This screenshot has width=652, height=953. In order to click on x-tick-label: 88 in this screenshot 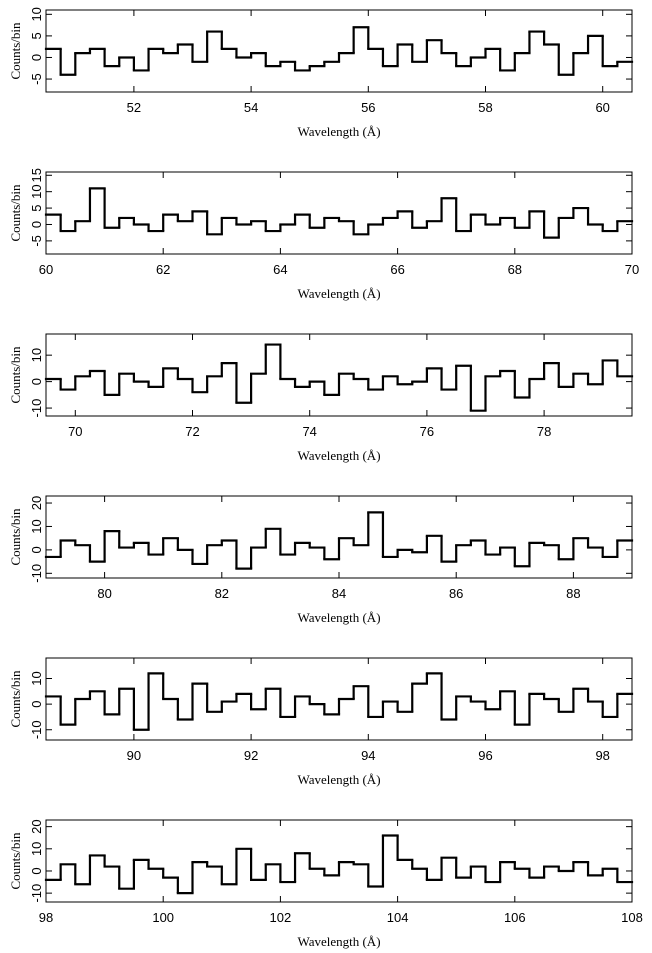, I will do `click(573, 593)`.